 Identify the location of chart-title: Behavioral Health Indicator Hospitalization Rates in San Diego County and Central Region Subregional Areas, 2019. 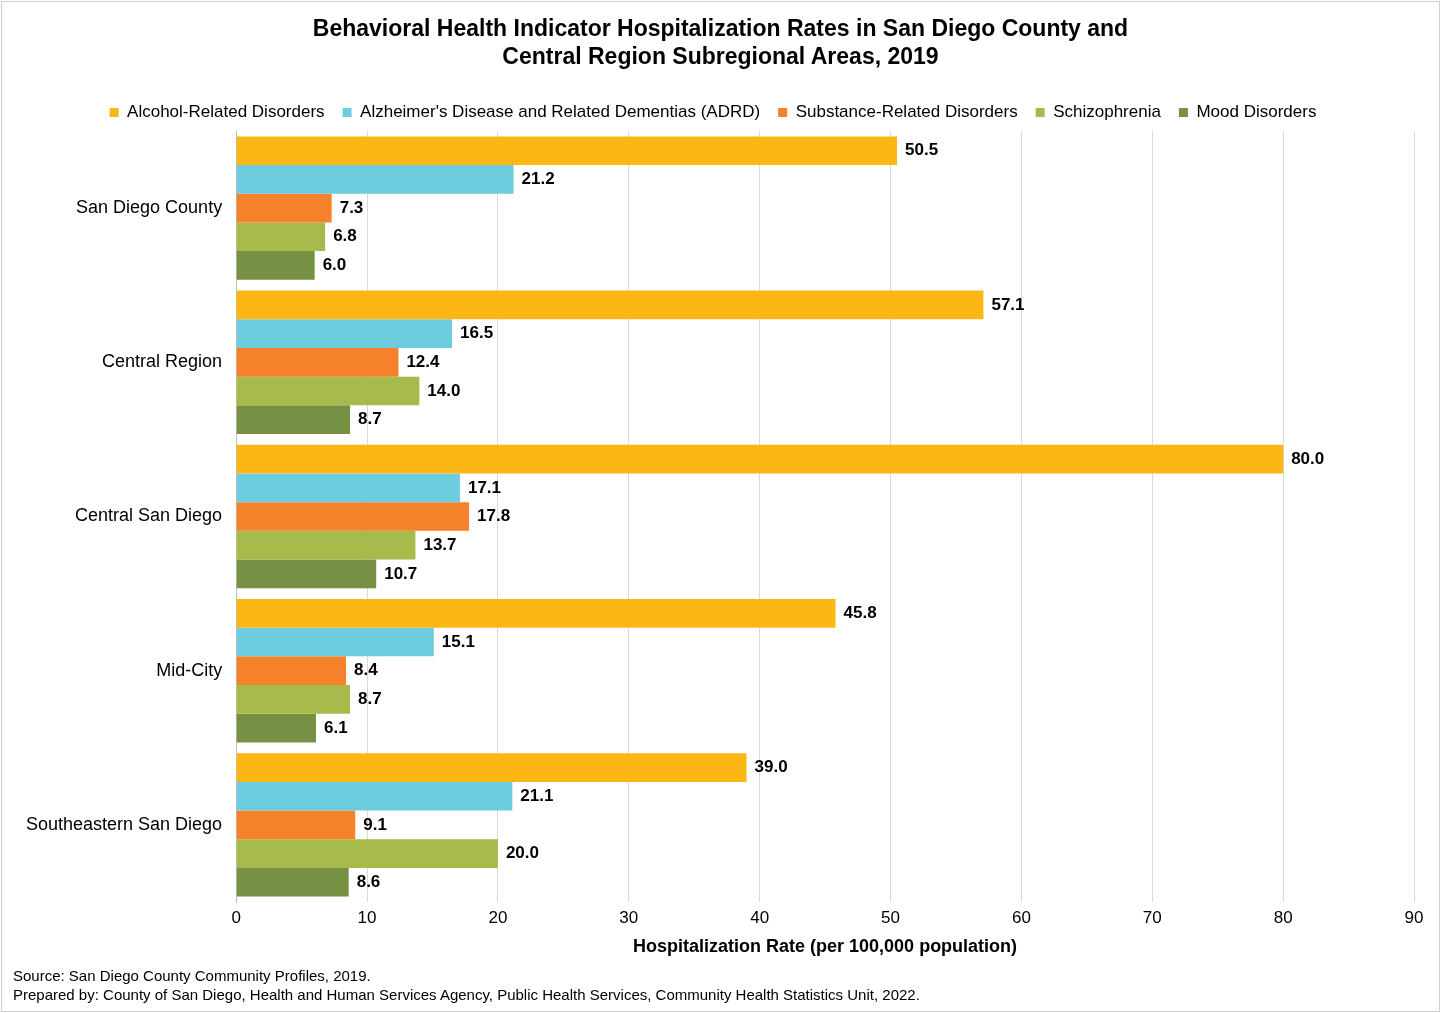
(720, 42).